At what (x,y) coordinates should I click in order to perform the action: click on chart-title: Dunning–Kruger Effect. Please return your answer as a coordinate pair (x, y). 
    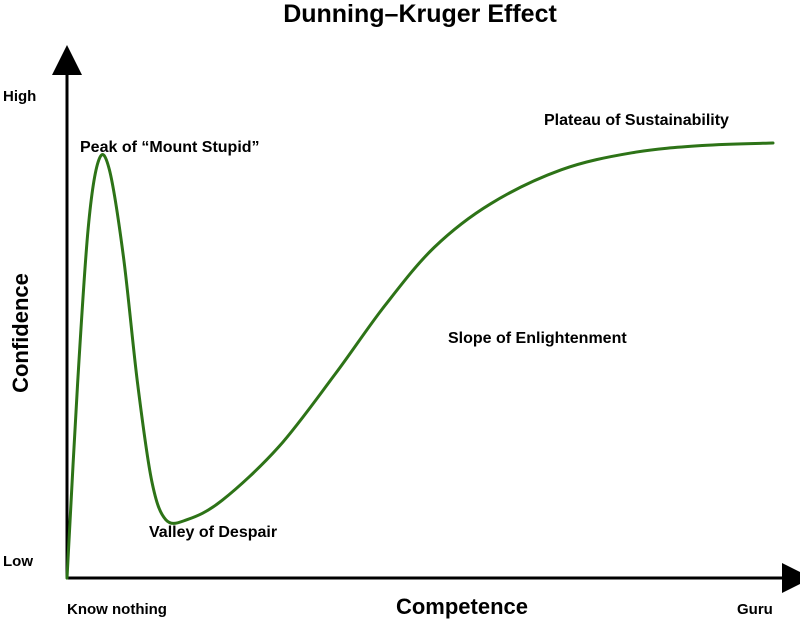
    Looking at the image, I should click on (420, 14).